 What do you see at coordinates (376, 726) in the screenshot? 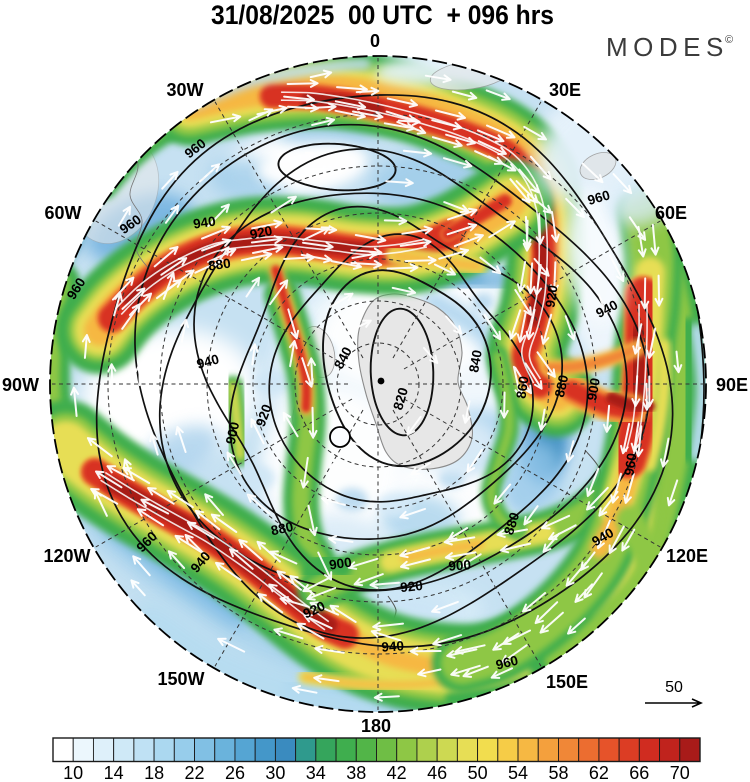
I see `svg-text: 180` at bounding box center [376, 726].